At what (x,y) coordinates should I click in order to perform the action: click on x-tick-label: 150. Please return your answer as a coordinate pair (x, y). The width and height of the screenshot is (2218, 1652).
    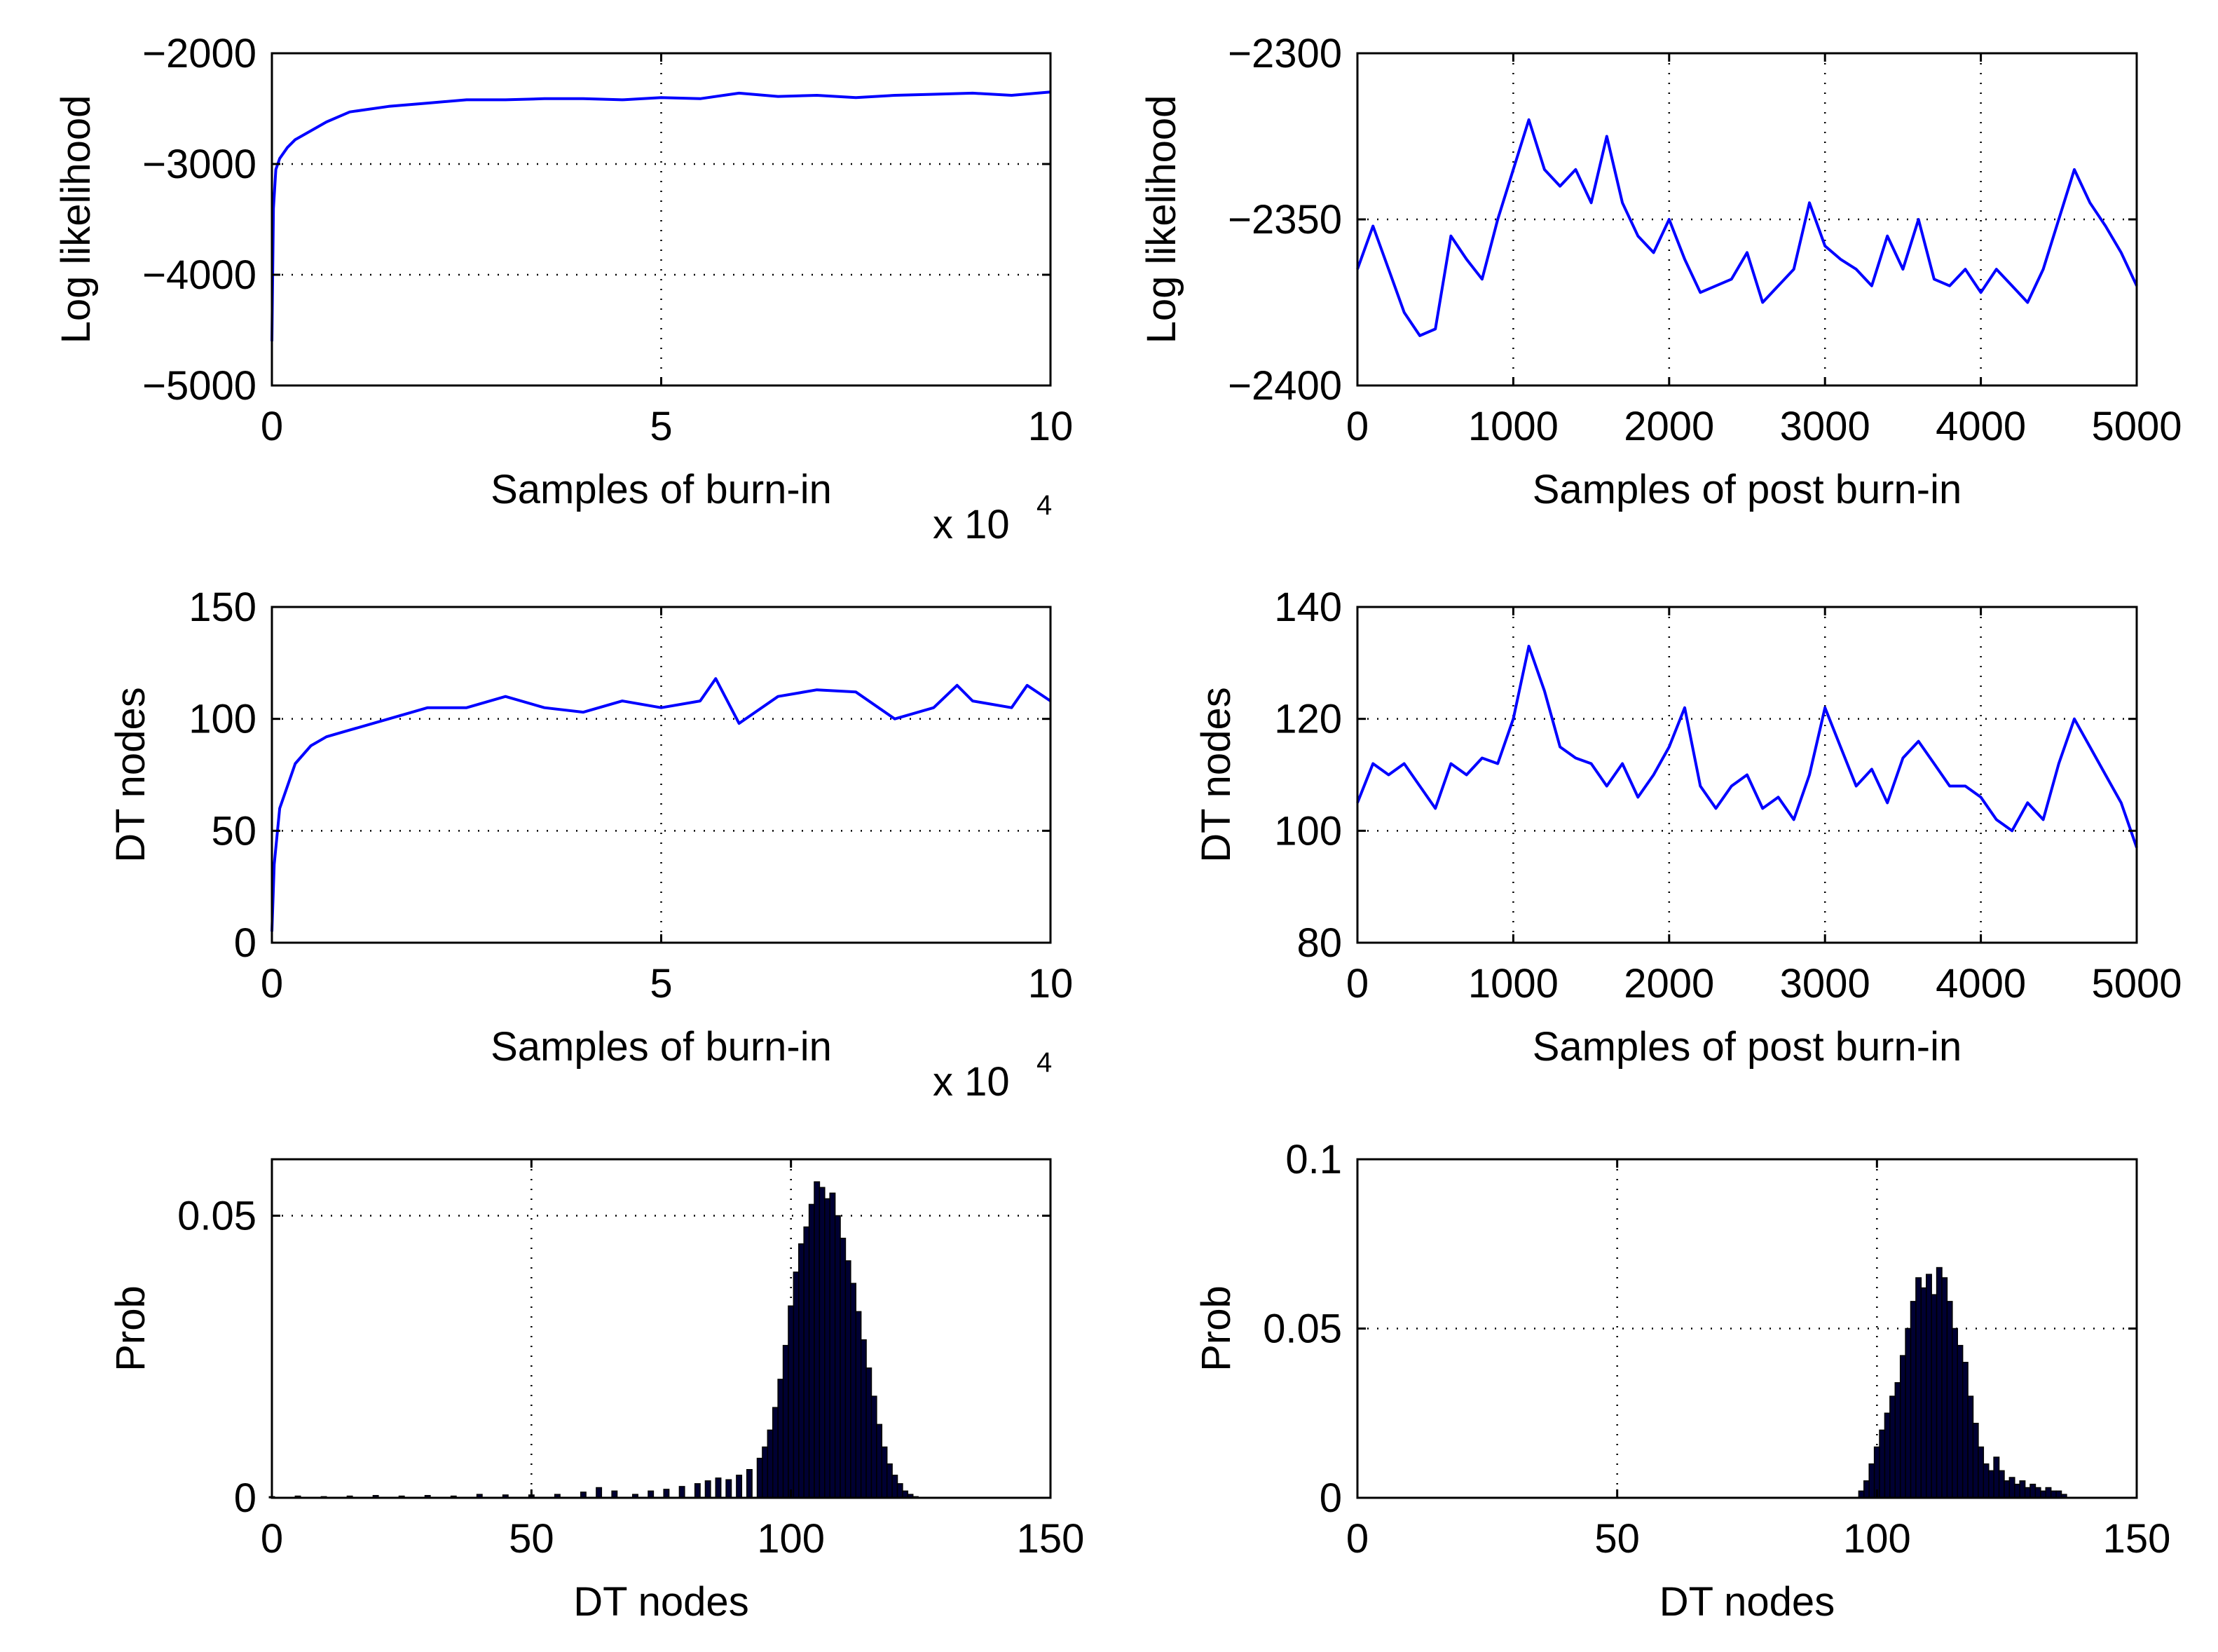
    Looking at the image, I should click on (2137, 1539).